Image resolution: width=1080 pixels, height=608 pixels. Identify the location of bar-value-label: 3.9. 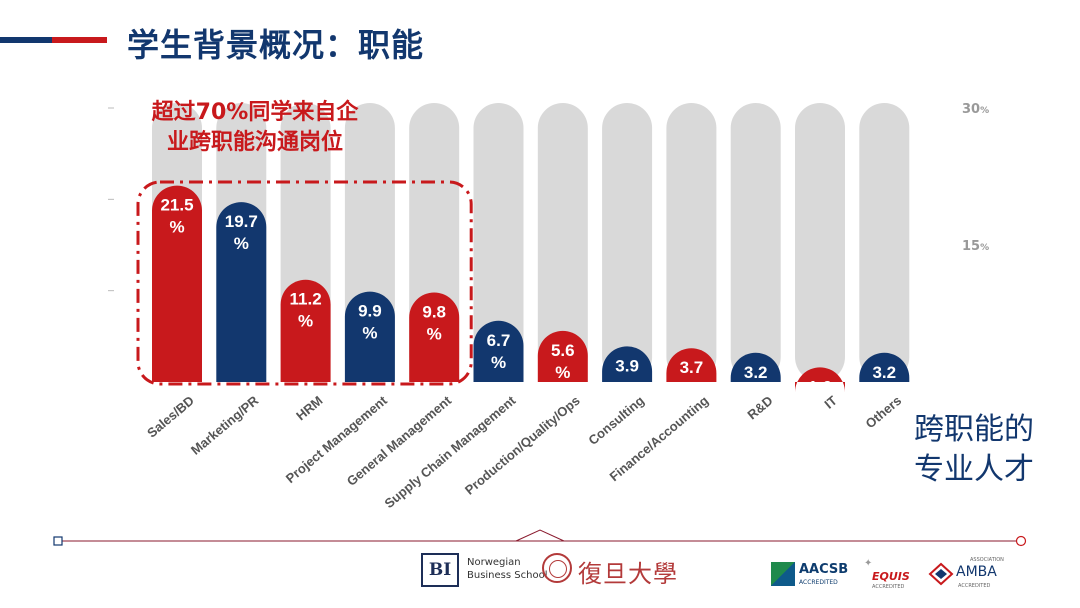
(627, 365).